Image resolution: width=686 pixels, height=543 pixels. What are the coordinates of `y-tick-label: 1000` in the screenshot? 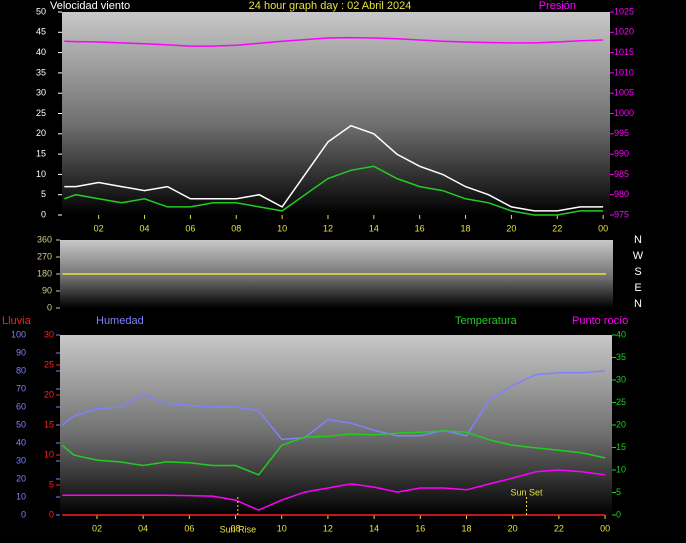 It's located at (624, 113).